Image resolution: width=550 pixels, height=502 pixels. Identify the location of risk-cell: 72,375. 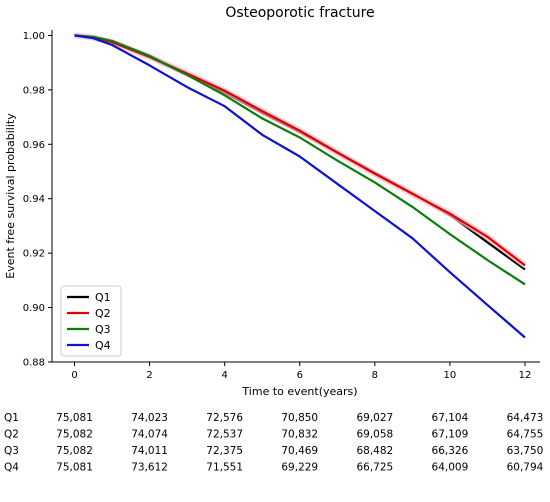
(224, 451).